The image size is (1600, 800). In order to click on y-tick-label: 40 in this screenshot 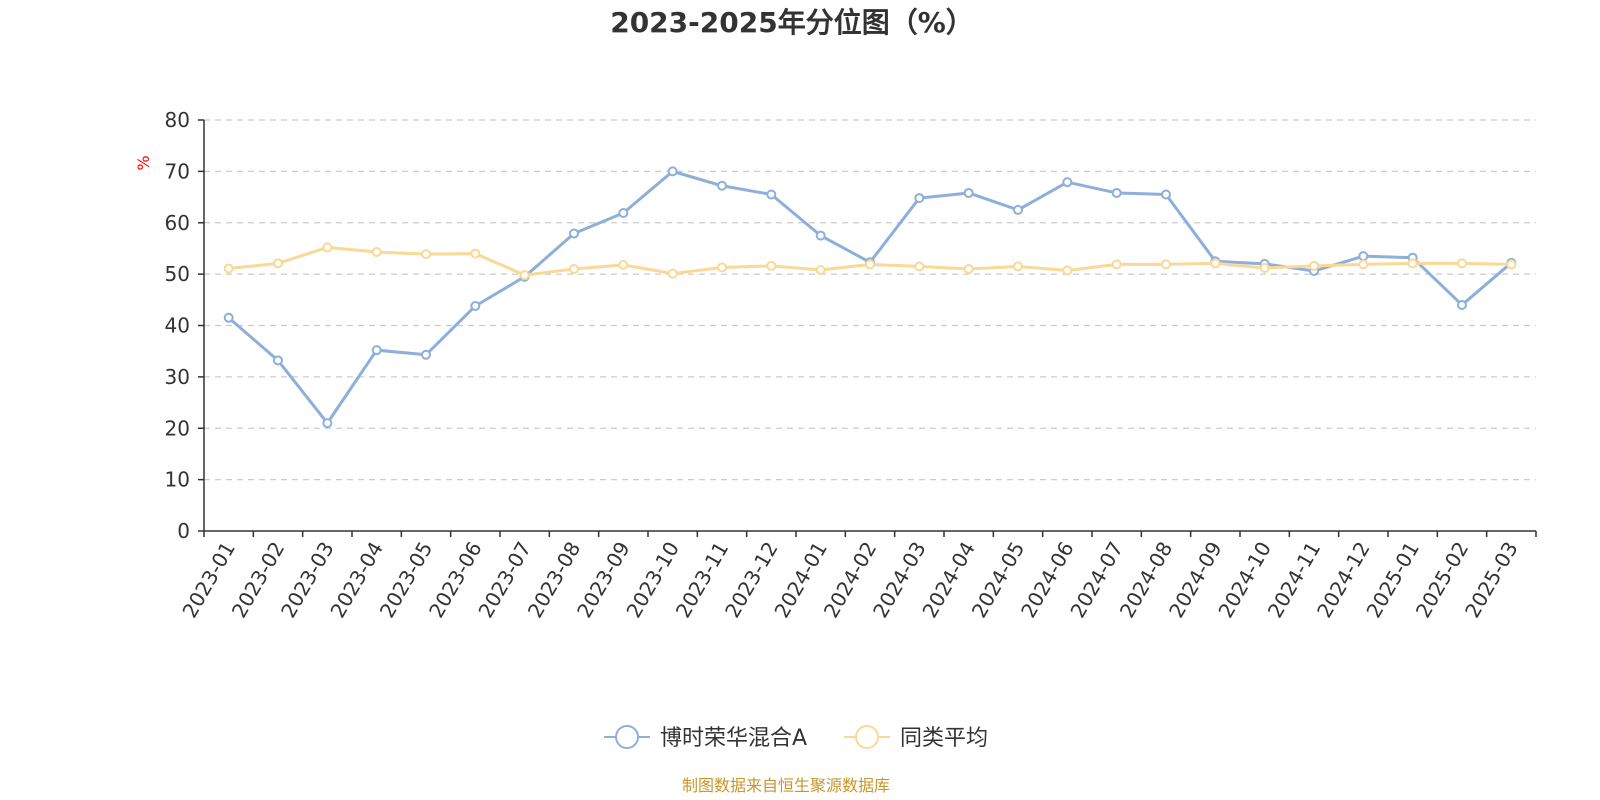, I will do `click(177, 326)`.